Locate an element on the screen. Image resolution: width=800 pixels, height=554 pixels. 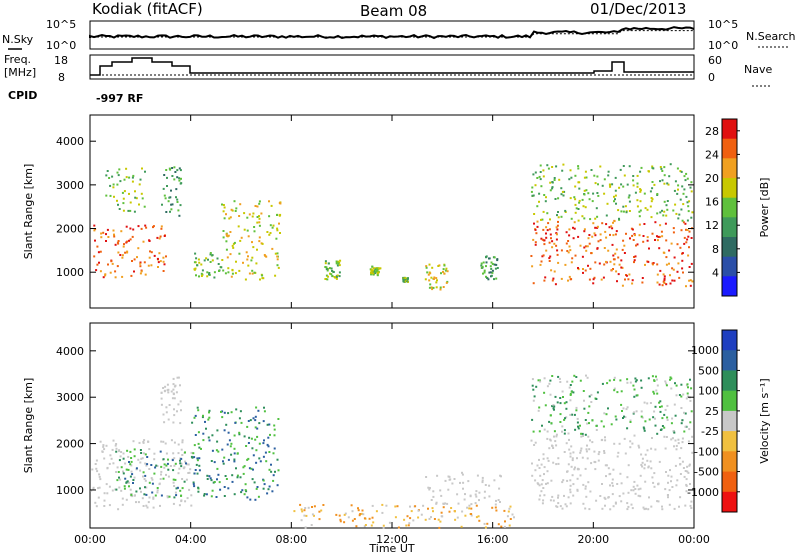
freq-label: Freq. is located at coordinates (17, 59).